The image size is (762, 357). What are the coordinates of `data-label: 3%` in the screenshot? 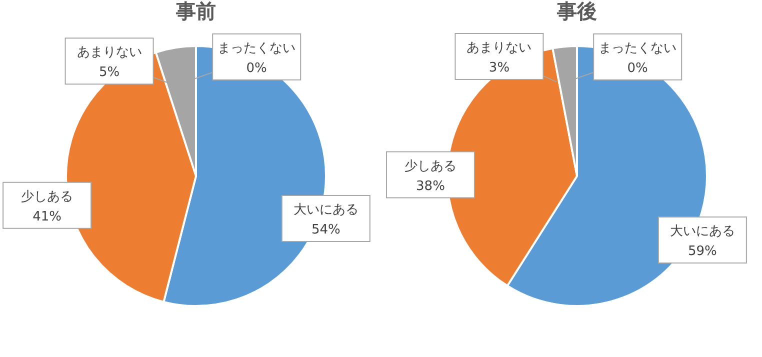 It's located at (499, 68).